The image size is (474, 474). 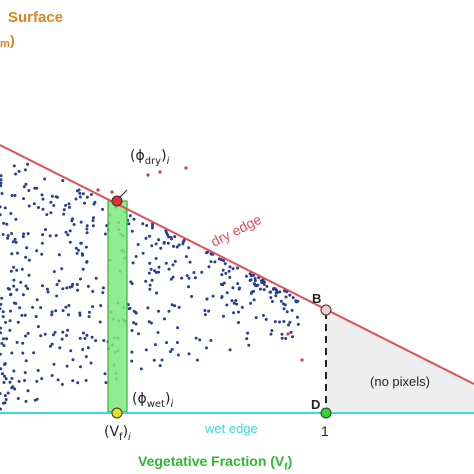 What do you see at coordinates (117, 306) in the screenshot?
I see `vf-band` at bounding box center [117, 306].